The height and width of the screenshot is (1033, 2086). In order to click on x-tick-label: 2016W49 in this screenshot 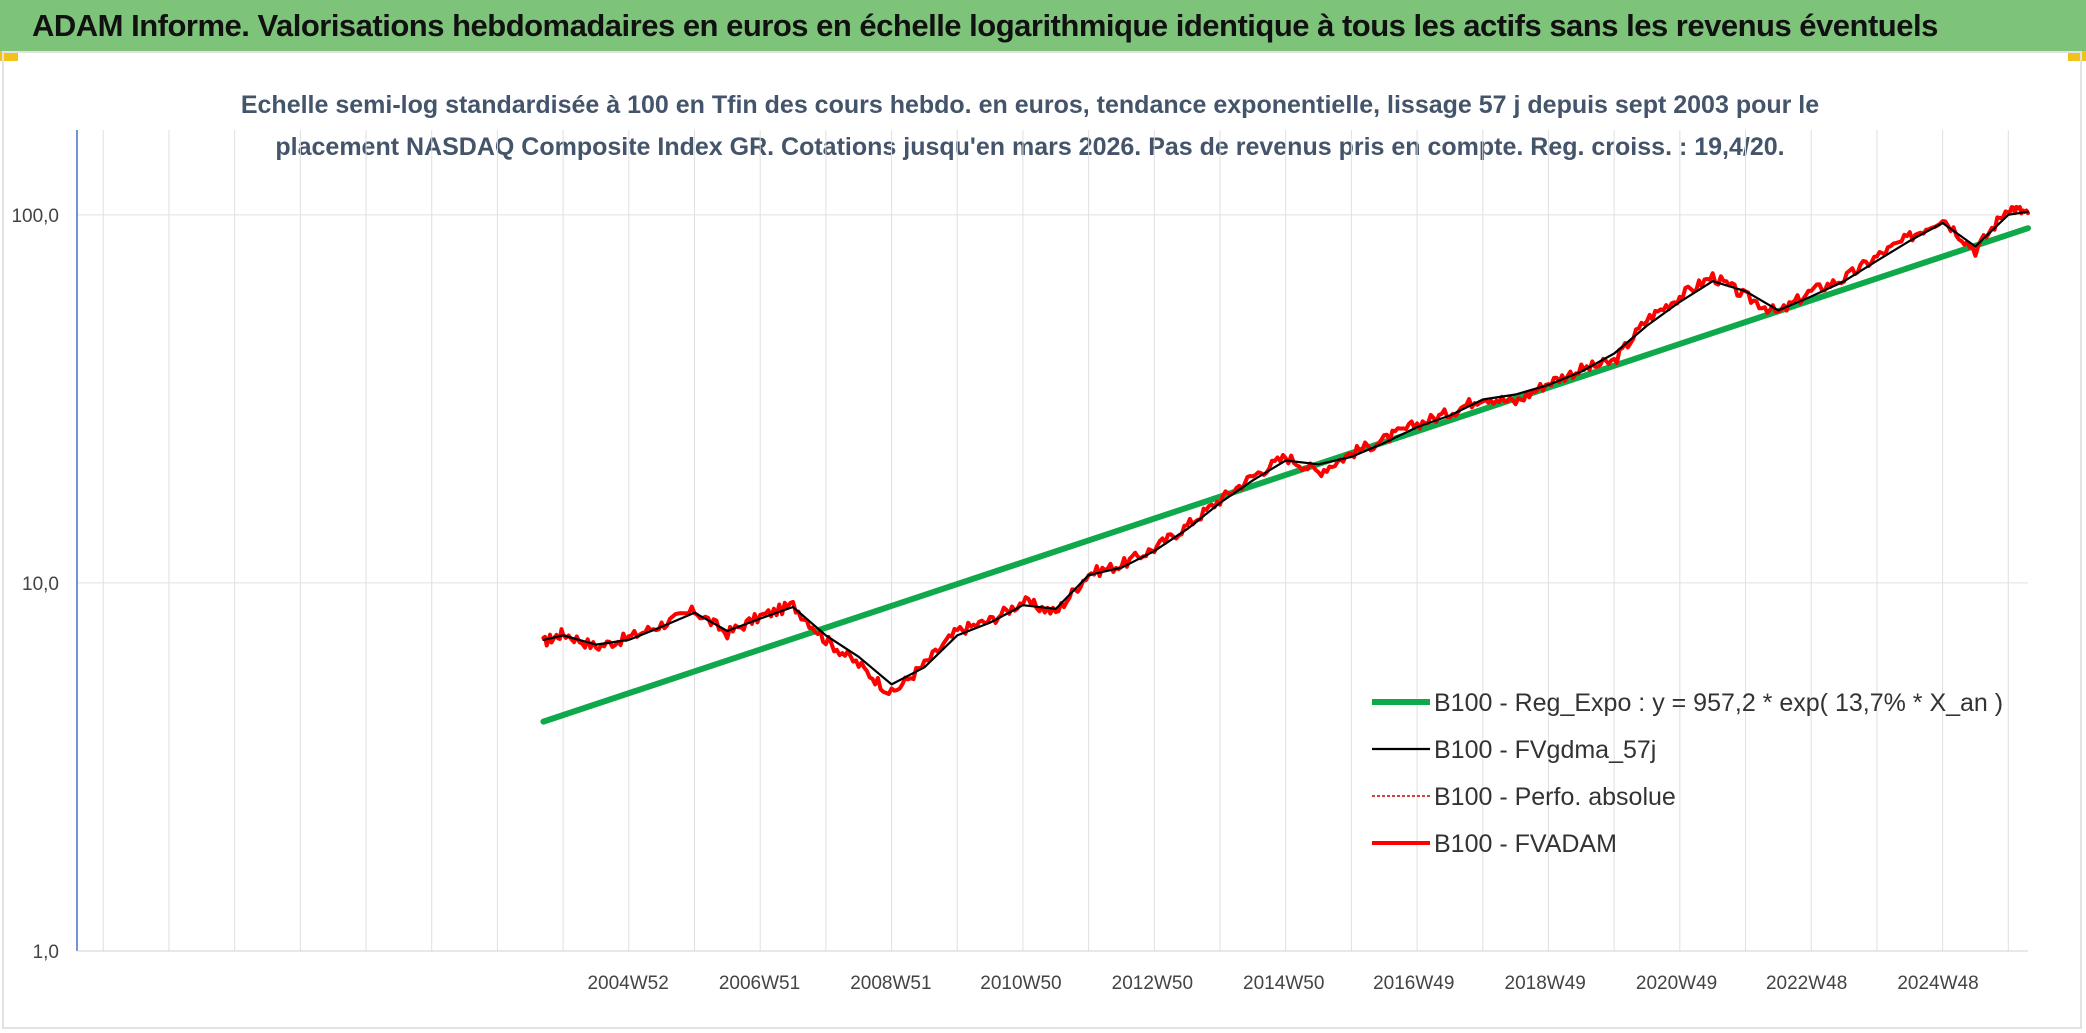, I will do `click(1413, 983)`.